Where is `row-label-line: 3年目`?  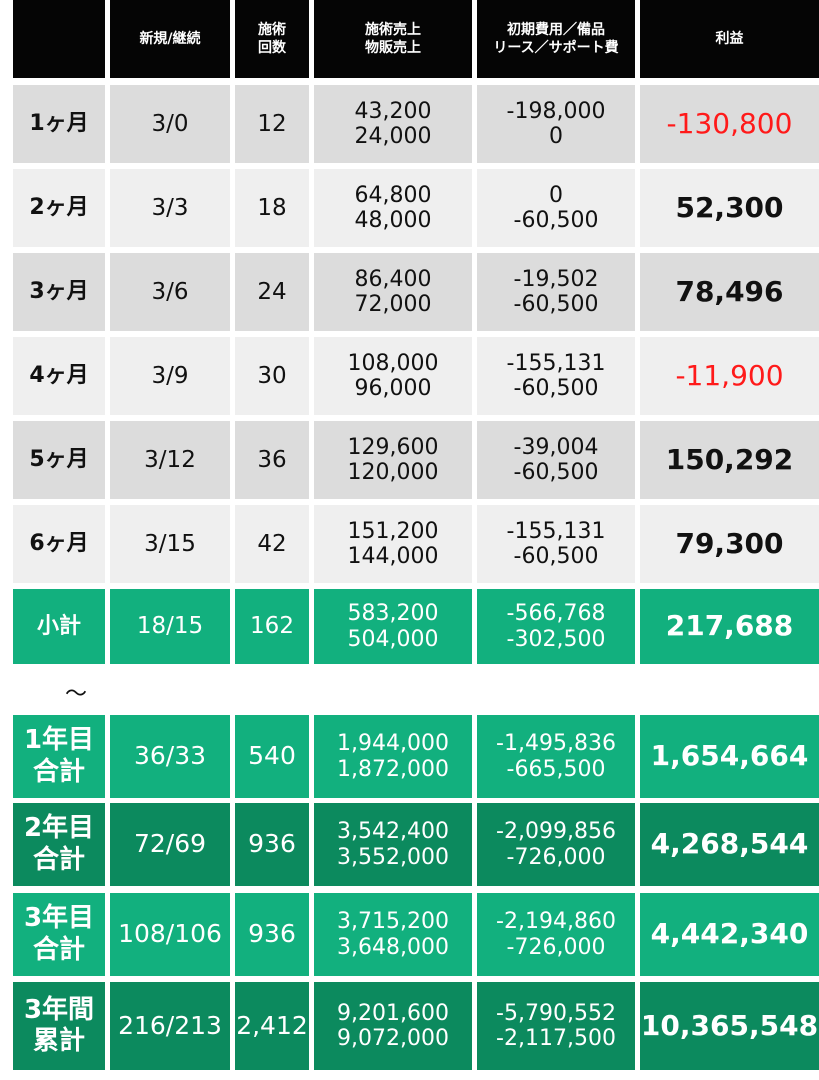
row-label-line: 3年目 is located at coordinates (59, 918).